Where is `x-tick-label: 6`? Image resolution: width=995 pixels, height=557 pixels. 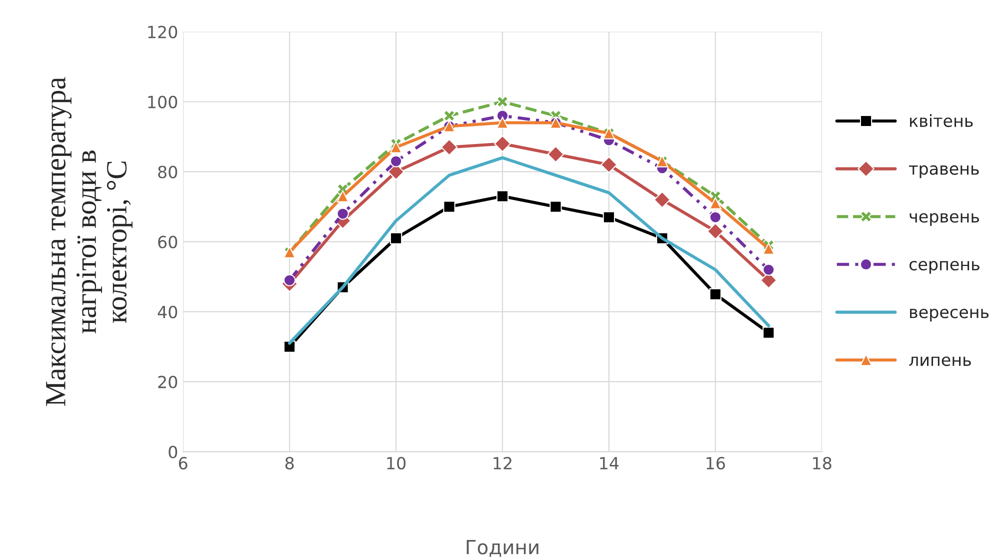 x-tick-label: 6 is located at coordinates (183, 463).